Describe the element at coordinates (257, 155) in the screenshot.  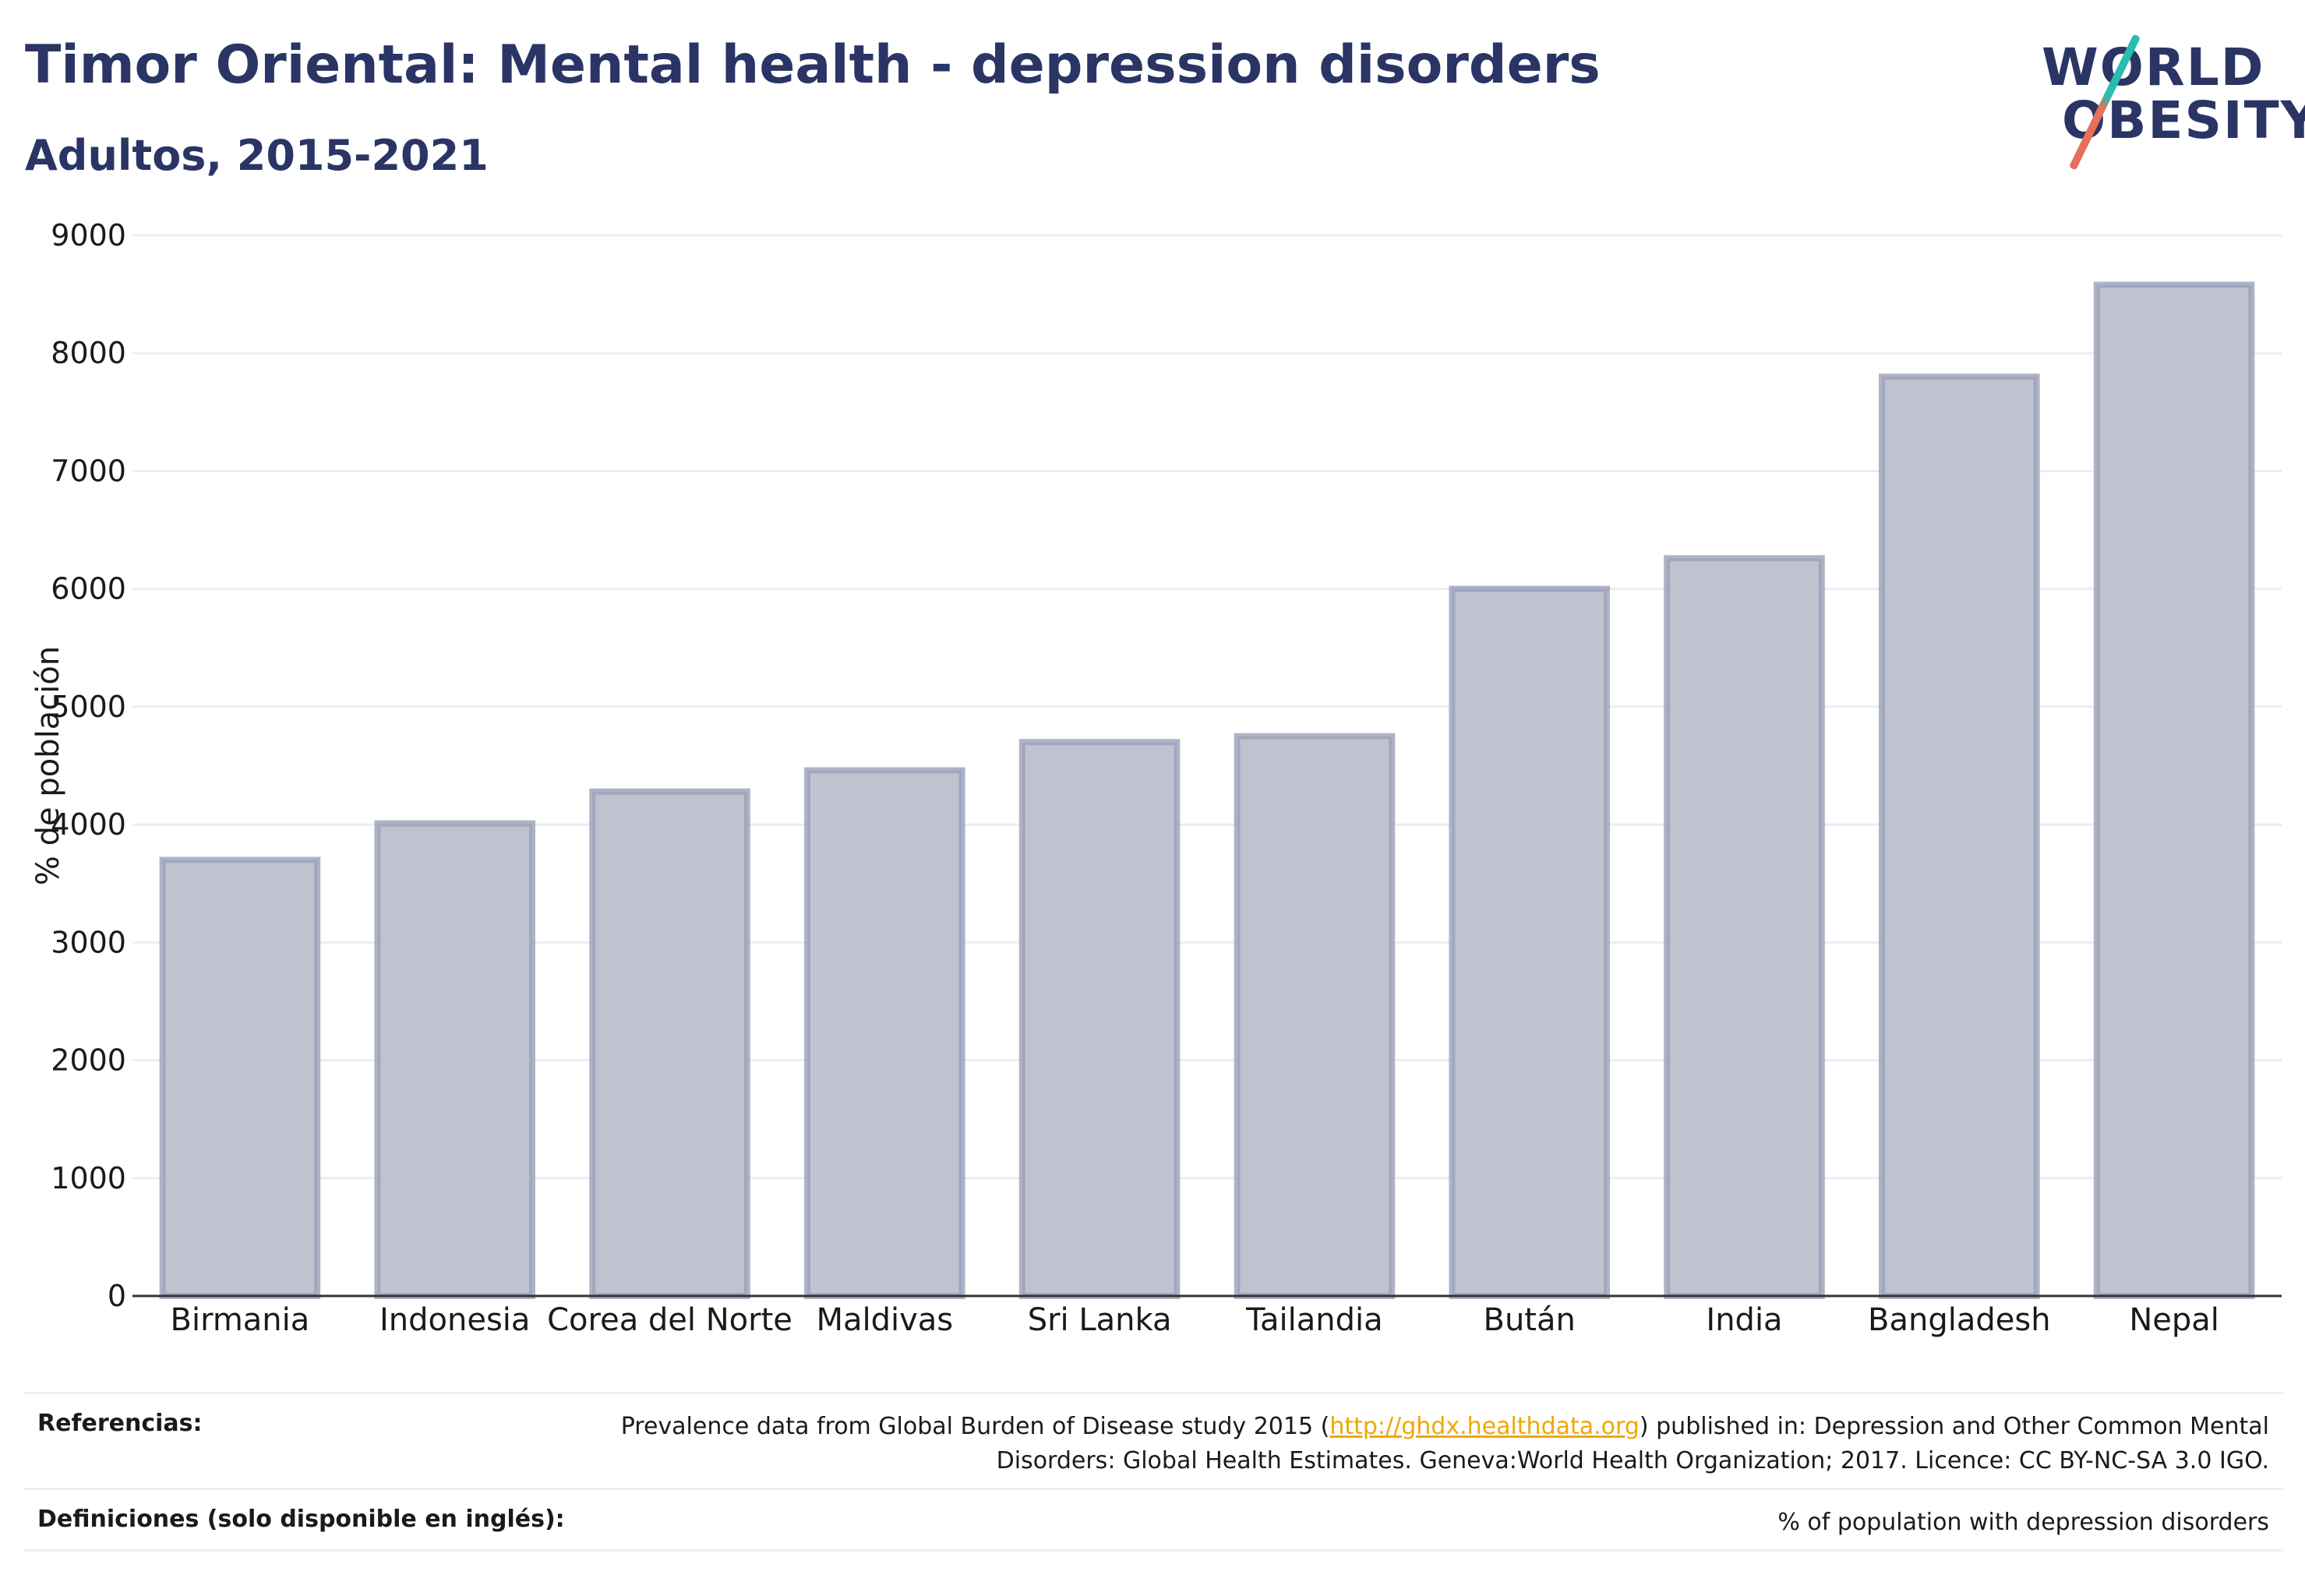
I see `chart-subtitle: Adultos, 2015-2021` at that location.